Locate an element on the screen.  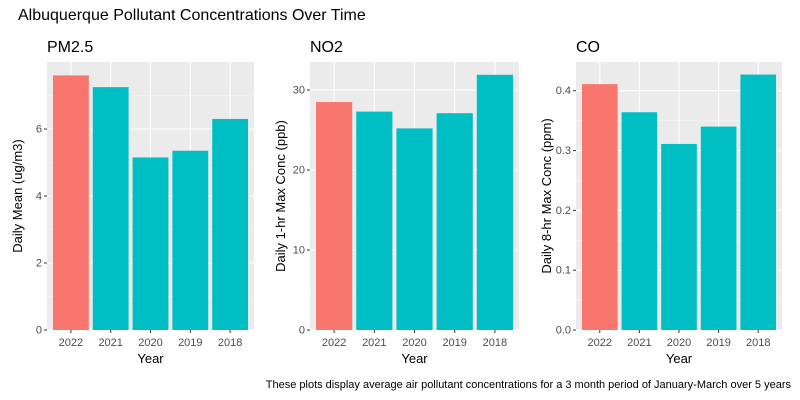
y-tick-label: 30 is located at coordinates (299, 91).